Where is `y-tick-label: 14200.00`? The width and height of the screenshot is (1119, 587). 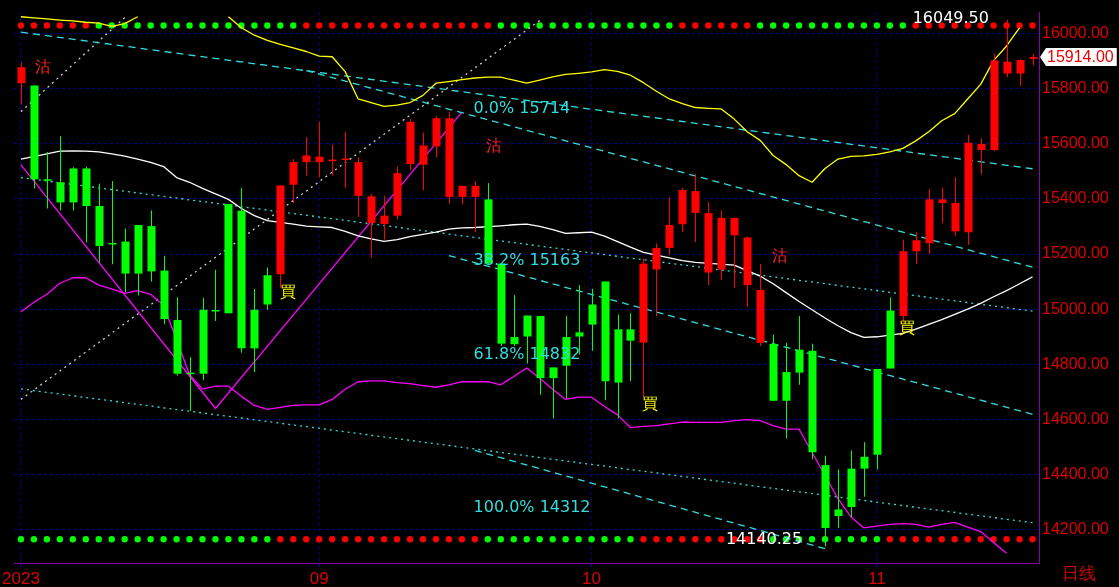
y-tick-label: 14200.00 is located at coordinates (1075, 529).